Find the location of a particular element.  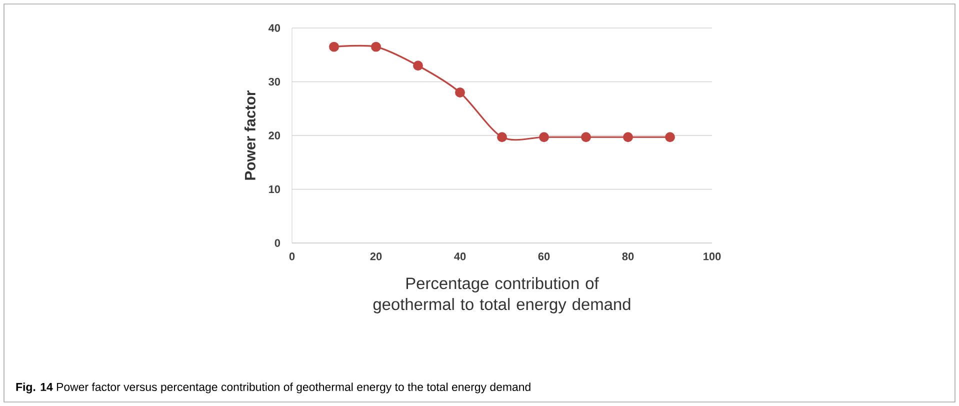

y-tick-label: 20 is located at coordinates (274, 136).